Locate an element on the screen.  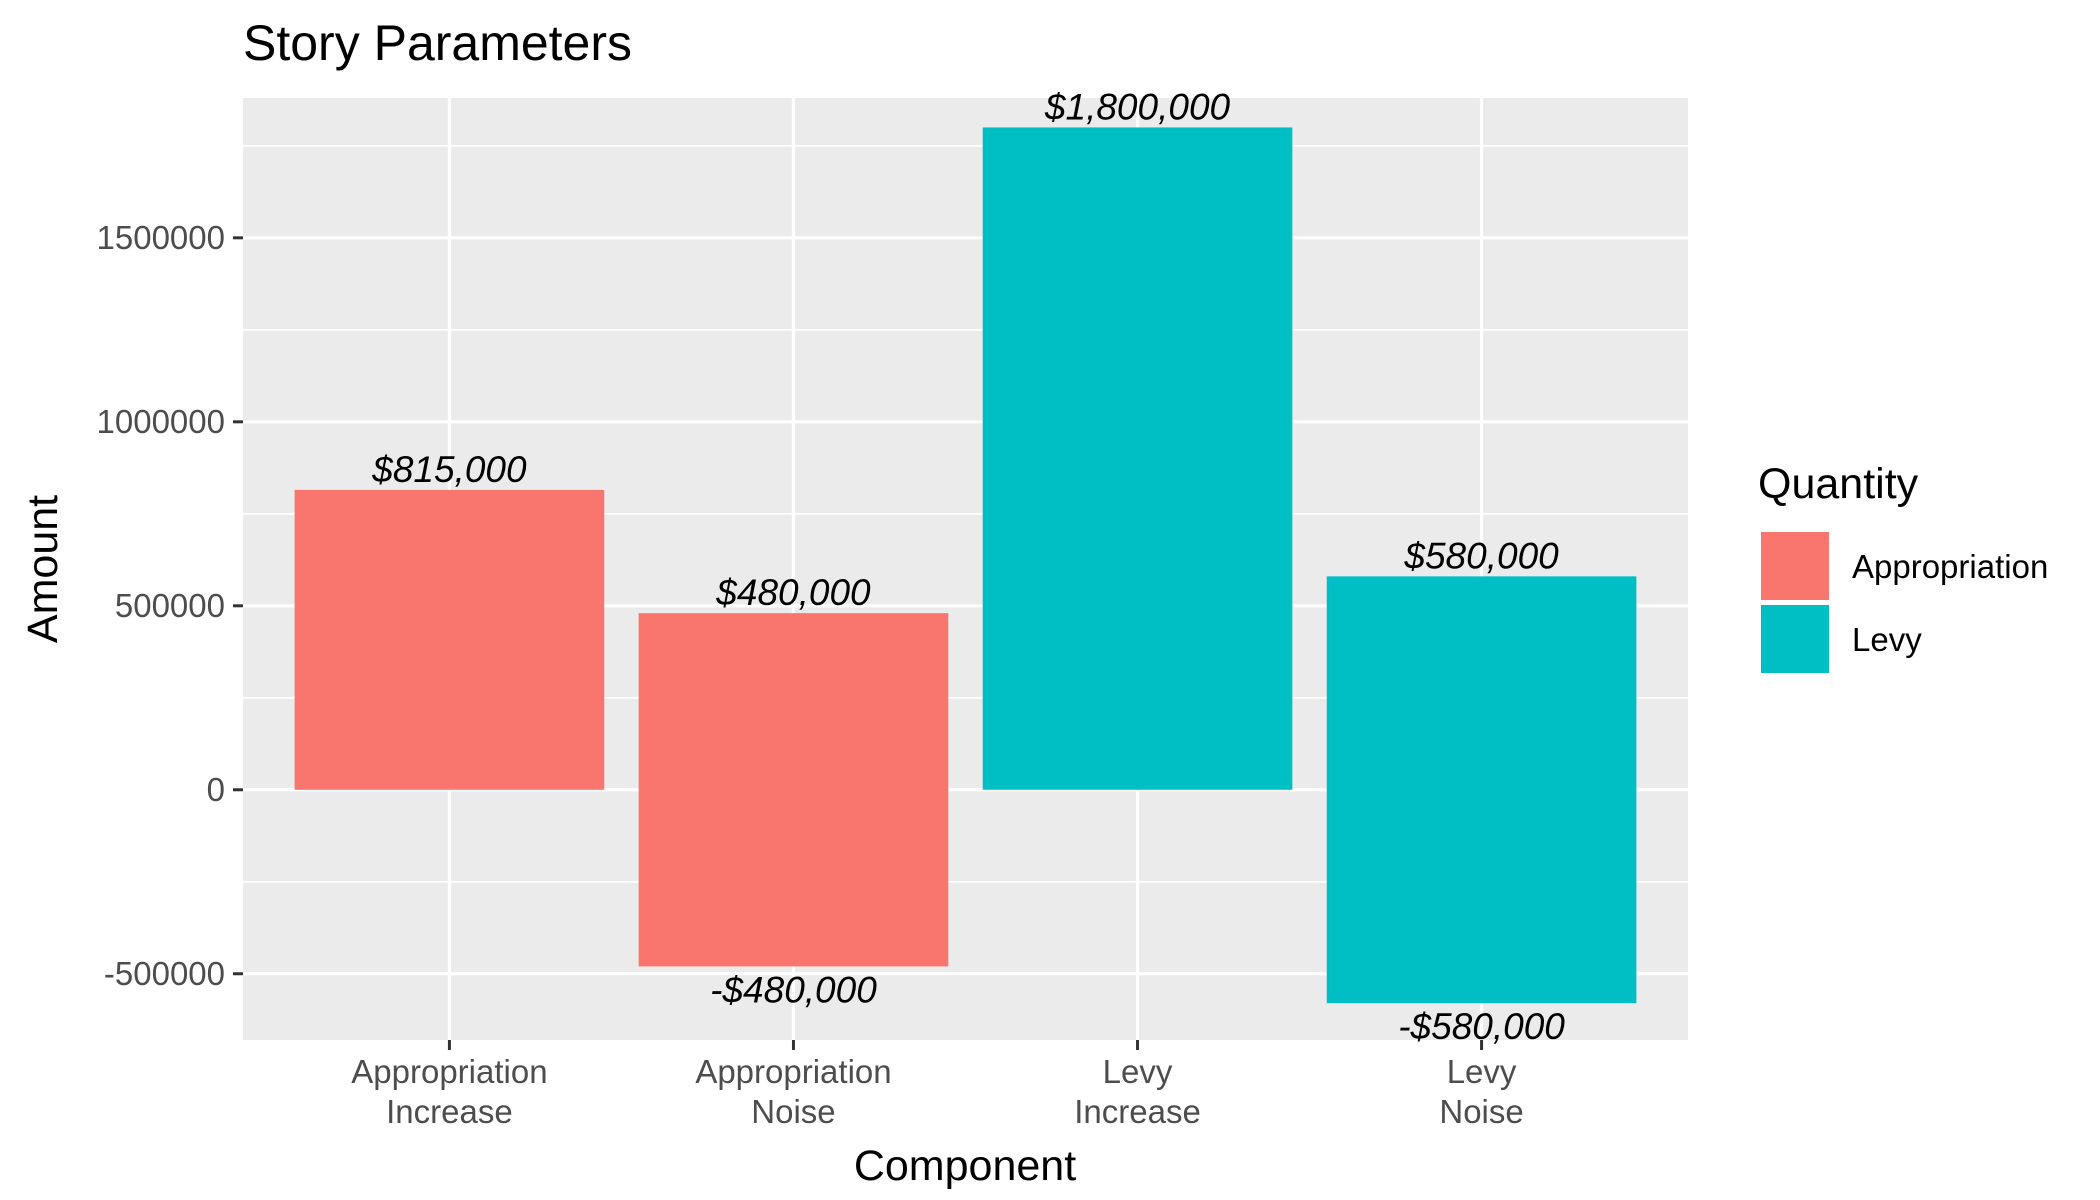
x-tick-label: Appropriation Increase is located at coordinates (449, 1091).